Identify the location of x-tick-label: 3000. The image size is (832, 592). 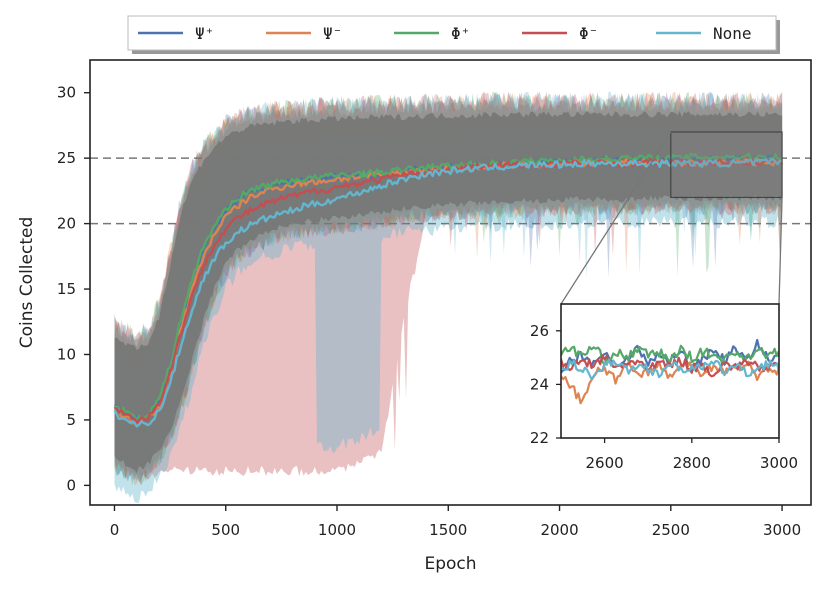
(782, 530).